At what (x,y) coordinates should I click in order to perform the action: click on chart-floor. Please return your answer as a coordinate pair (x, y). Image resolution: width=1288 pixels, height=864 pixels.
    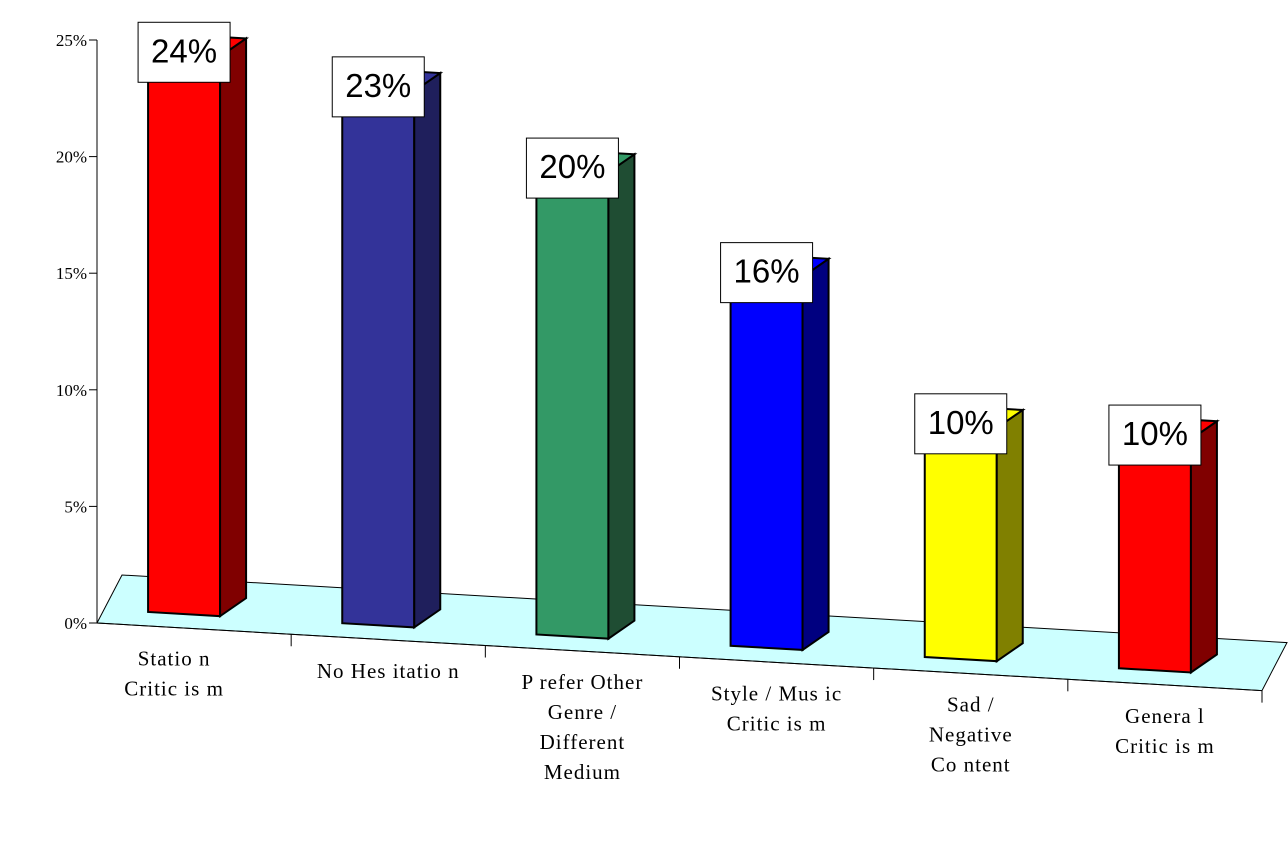
    Looking at the image, I should click on (692, 633).